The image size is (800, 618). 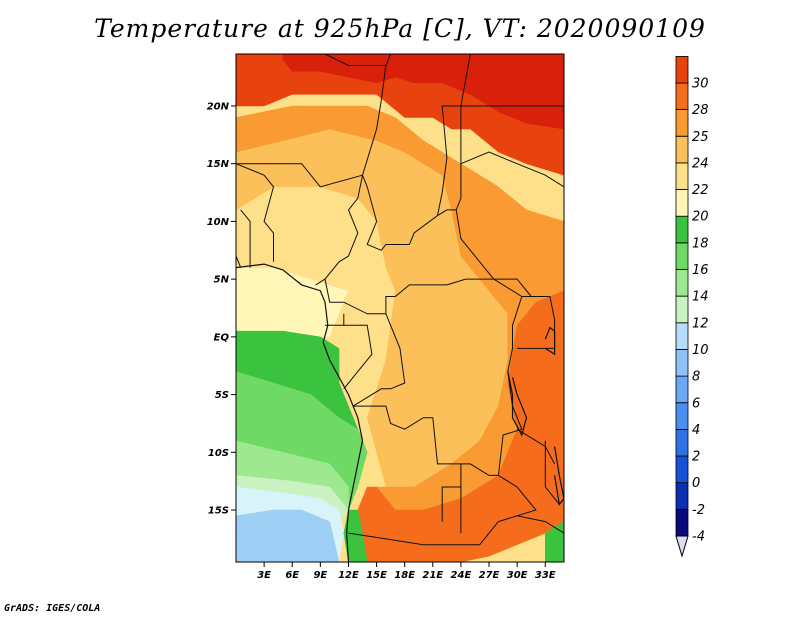 I want to click on colorbar-label: 8, so click(x=696, y=377).